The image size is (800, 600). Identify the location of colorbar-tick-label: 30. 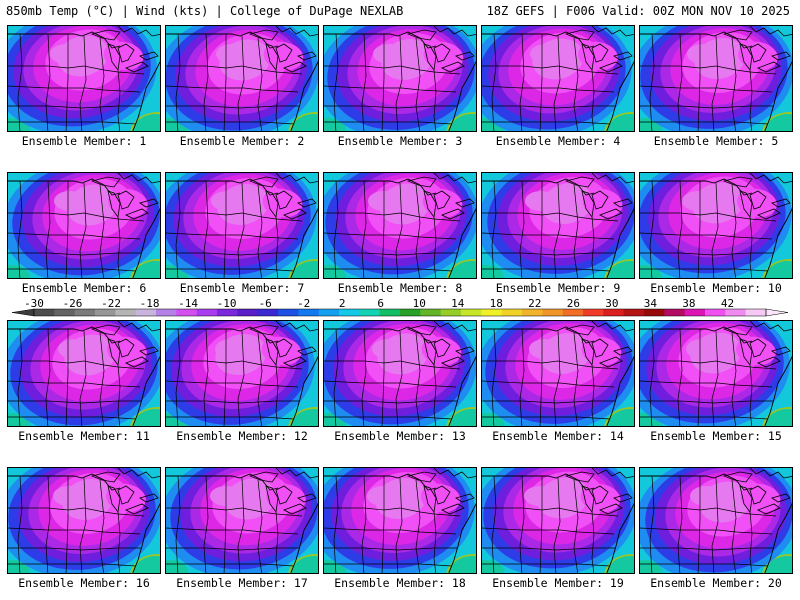
(611, 303).